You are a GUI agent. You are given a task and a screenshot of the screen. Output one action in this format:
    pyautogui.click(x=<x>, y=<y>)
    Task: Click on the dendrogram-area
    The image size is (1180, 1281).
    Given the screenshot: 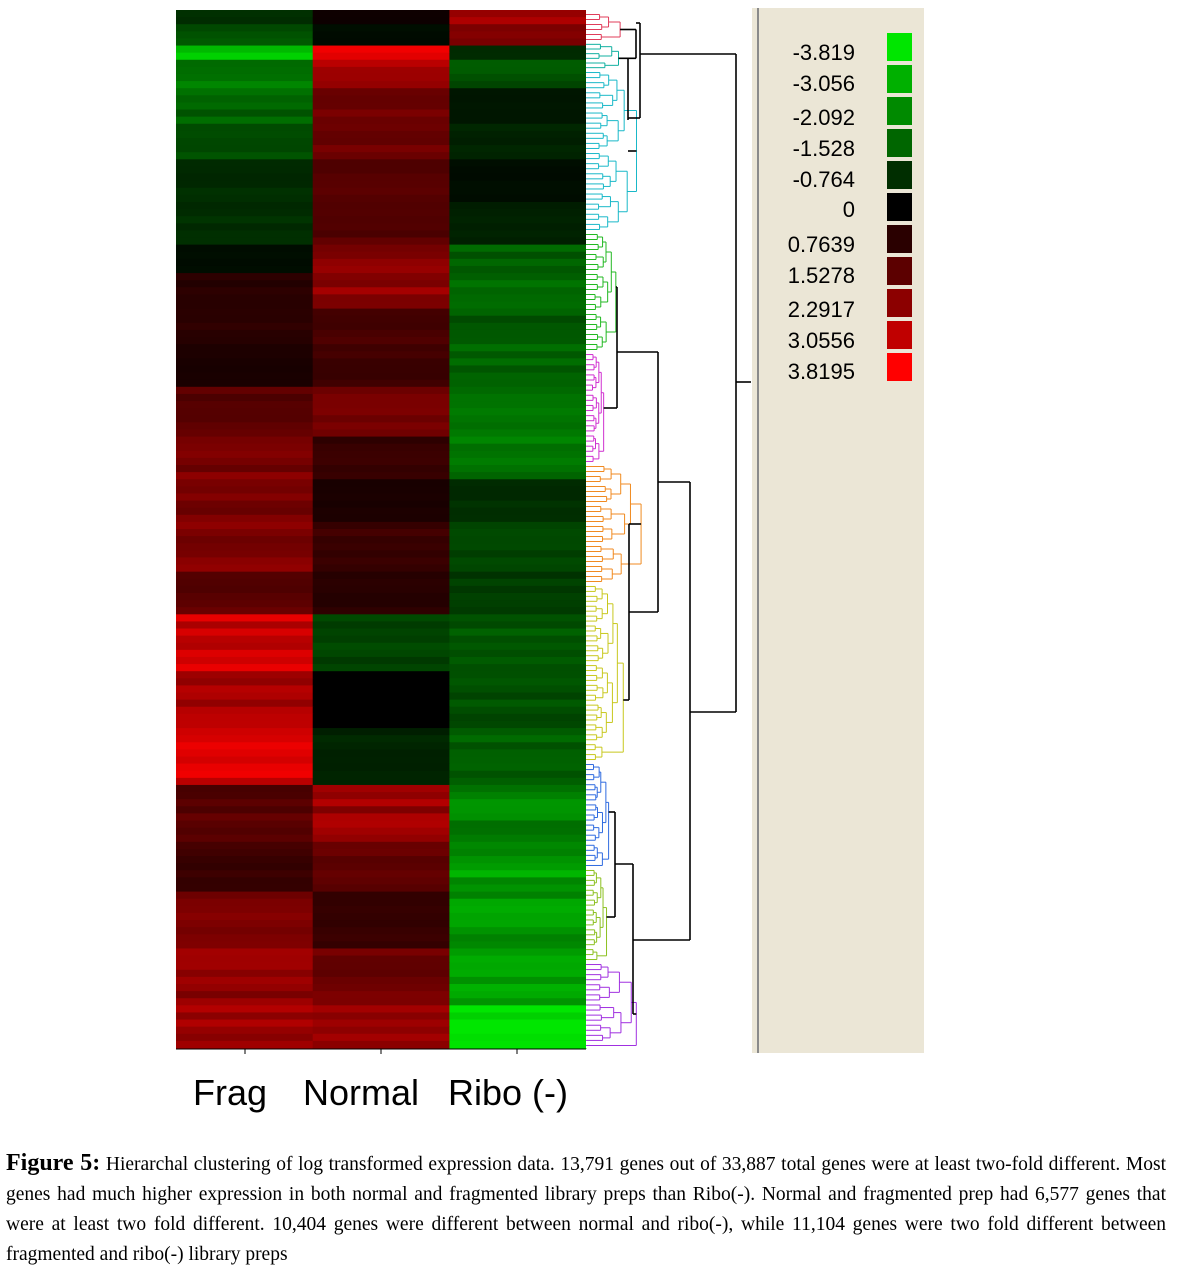 What is the action you would take?
    pyautogui.click(x=668, y=529)
    